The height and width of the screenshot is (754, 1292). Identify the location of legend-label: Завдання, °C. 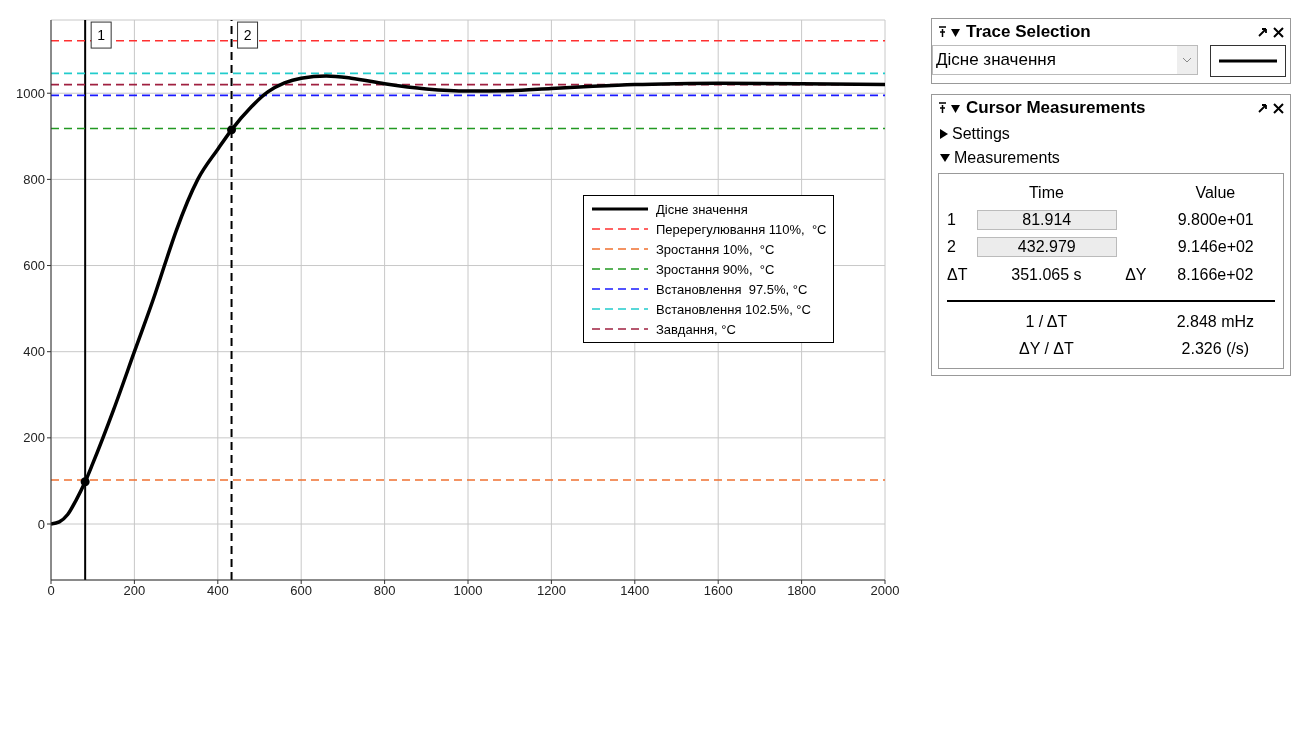
(696, 329).